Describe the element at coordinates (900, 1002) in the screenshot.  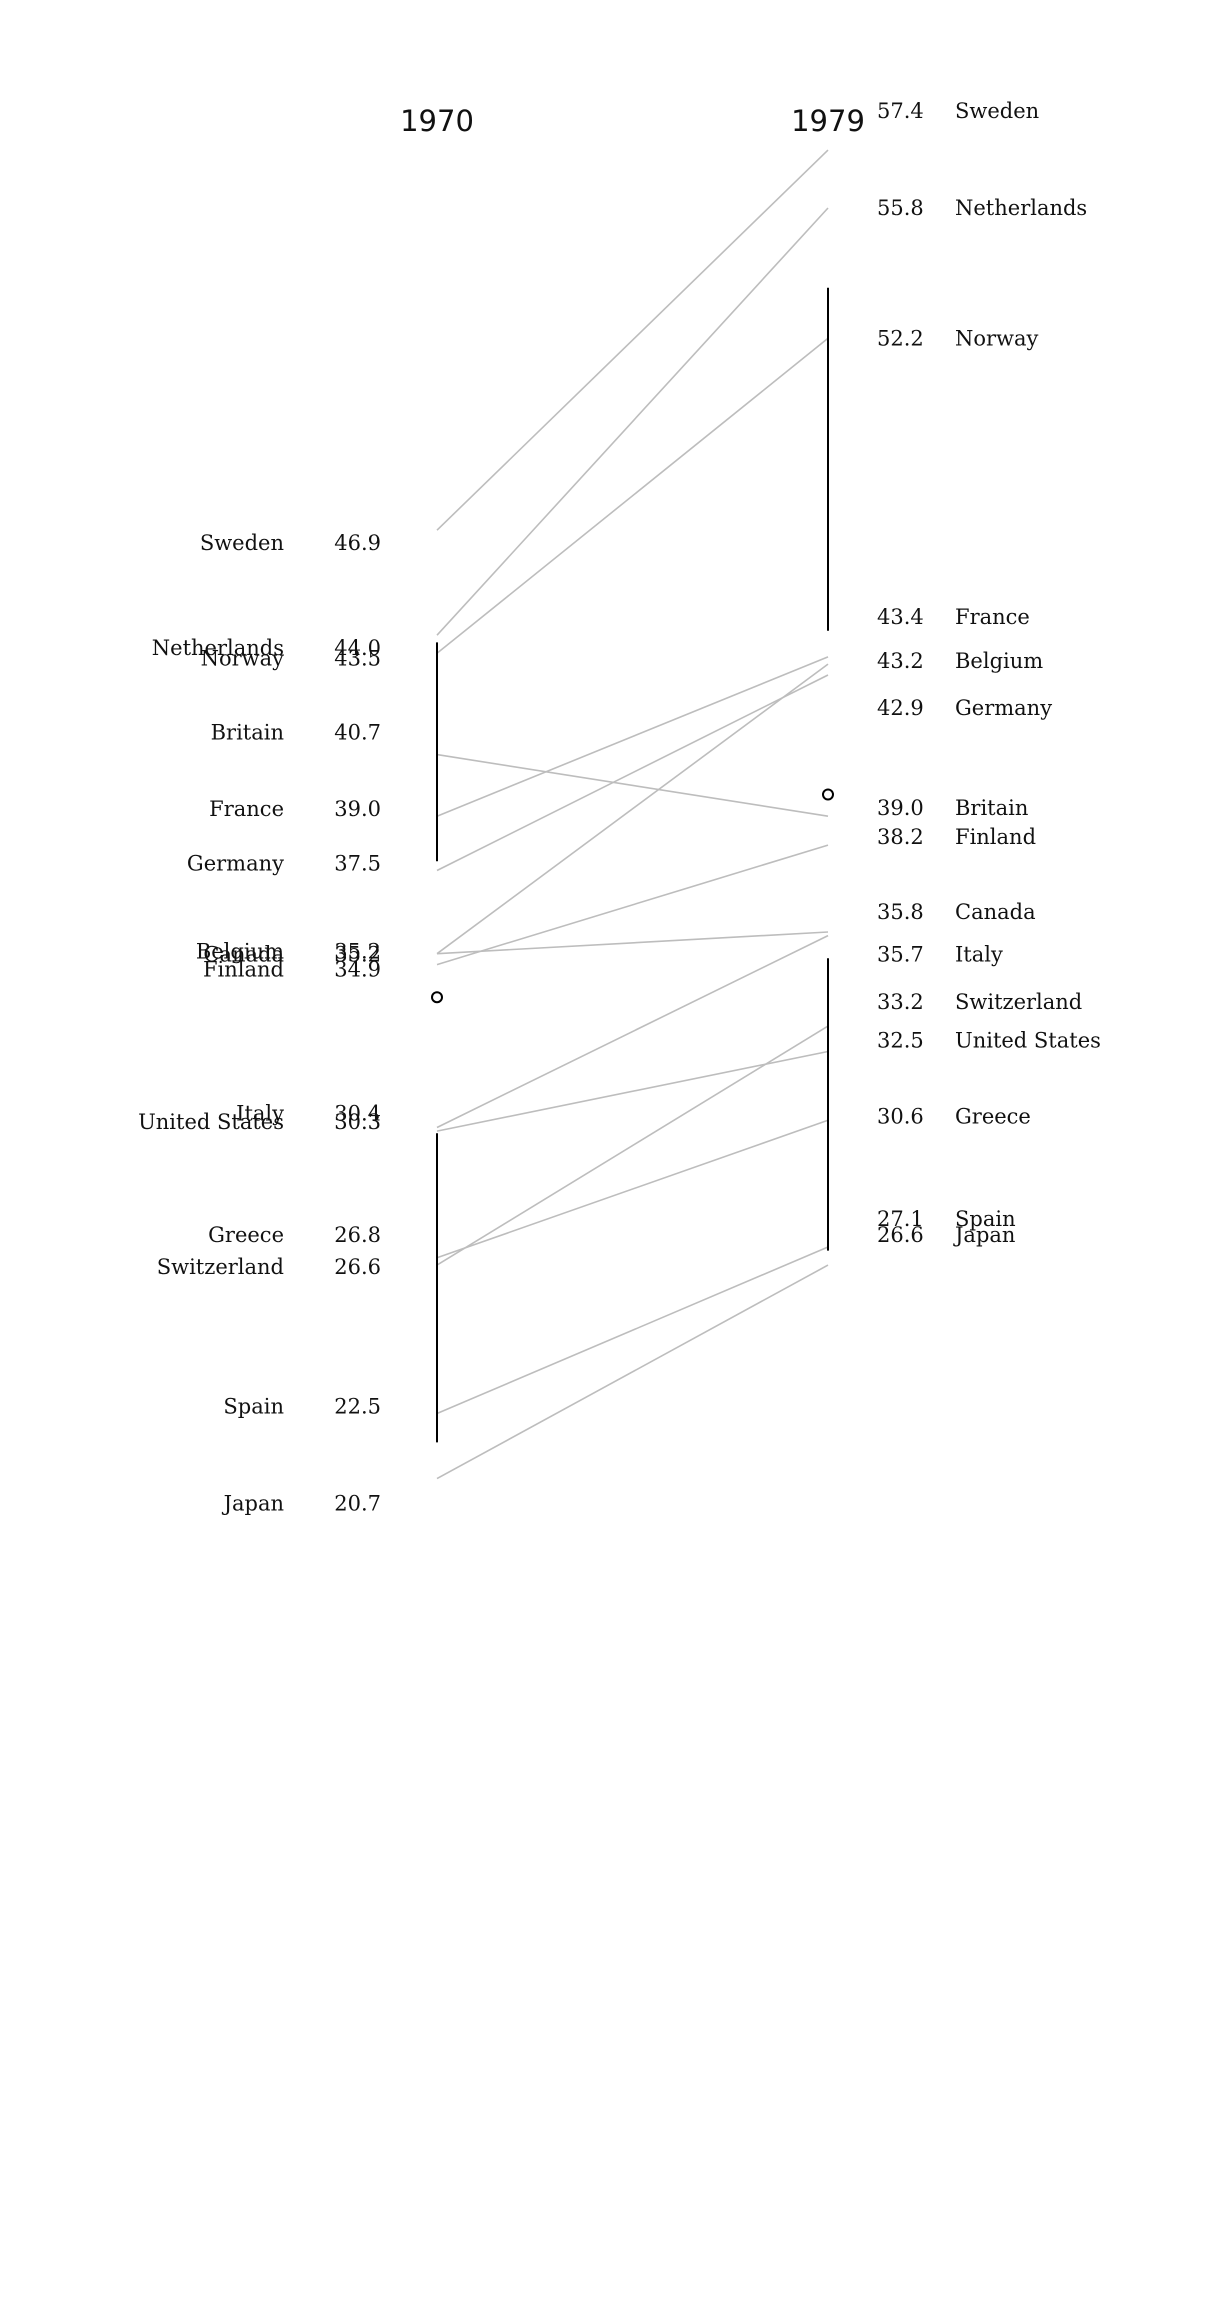
I see `value-1979-switzerland: 33.2` at that location.